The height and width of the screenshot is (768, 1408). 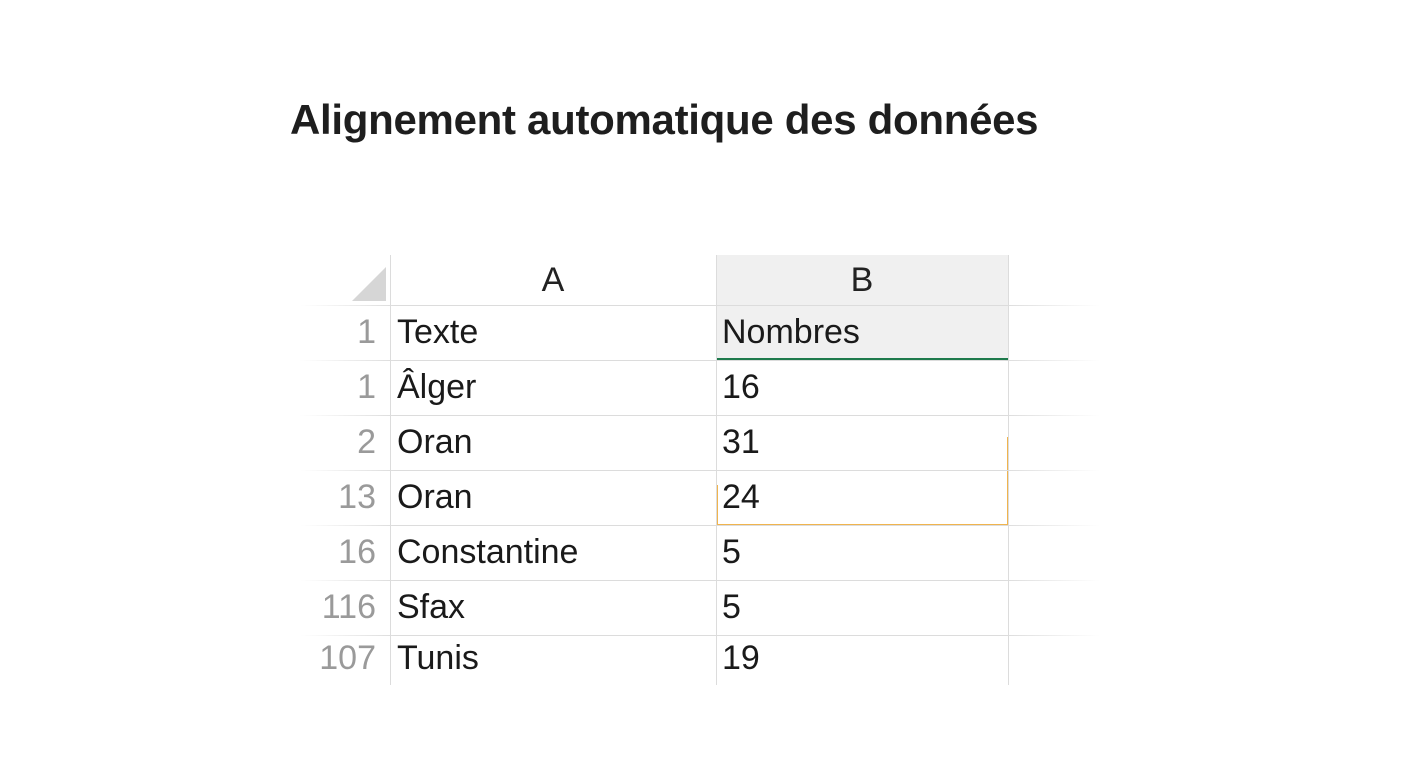 What do you see at coordinates (664, 119) in the screenshot?
I see `title: Alignement automatique des données` at bounding box center [664, 119].